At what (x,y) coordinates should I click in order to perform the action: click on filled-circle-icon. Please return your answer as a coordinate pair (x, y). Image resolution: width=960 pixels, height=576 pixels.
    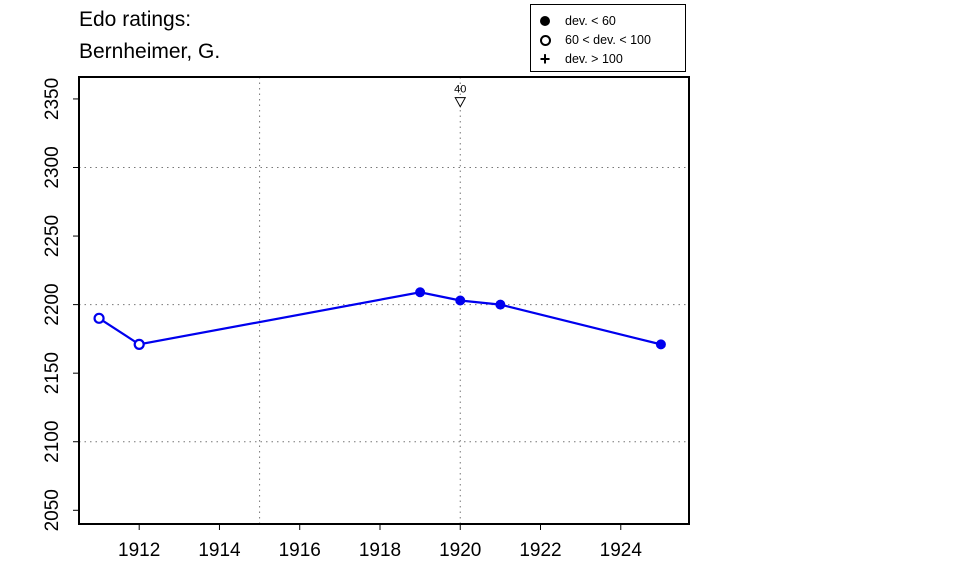
    Looking at the image, I should click on (545, 21).